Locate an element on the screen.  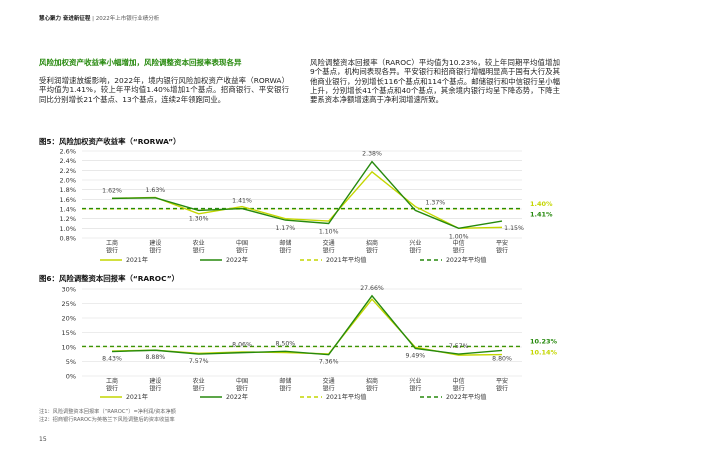
average-label: 1.41% is located at coordinates (541, 215).